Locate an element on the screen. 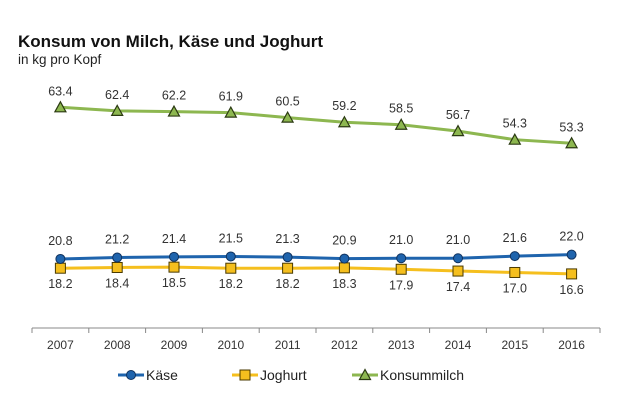 Image resolution: width=620 pixels, height=420 pixels. x-tick-label: 2010 is located at coordinates (230, 345).